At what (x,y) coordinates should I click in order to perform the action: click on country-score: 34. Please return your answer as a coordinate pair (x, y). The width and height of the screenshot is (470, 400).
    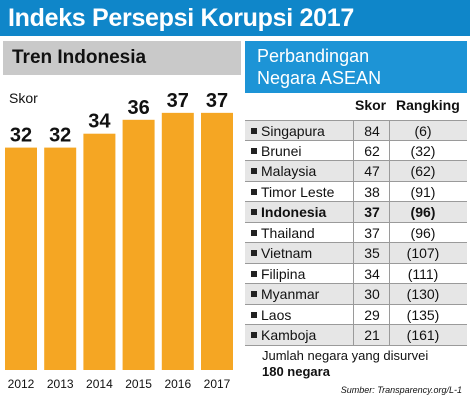
    Looking at the image, I should click on (372, 273).